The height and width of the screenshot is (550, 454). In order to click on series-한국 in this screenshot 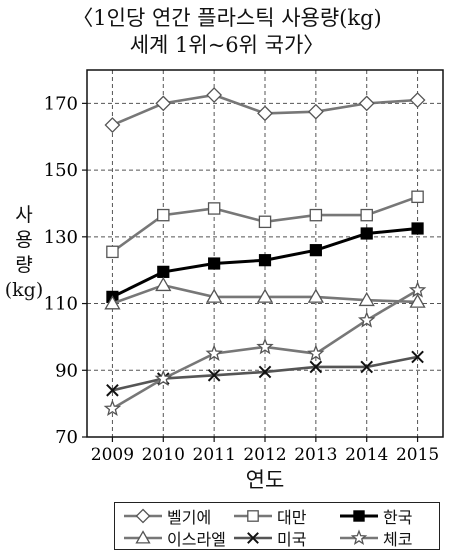, I will do `click(265, 262)`.